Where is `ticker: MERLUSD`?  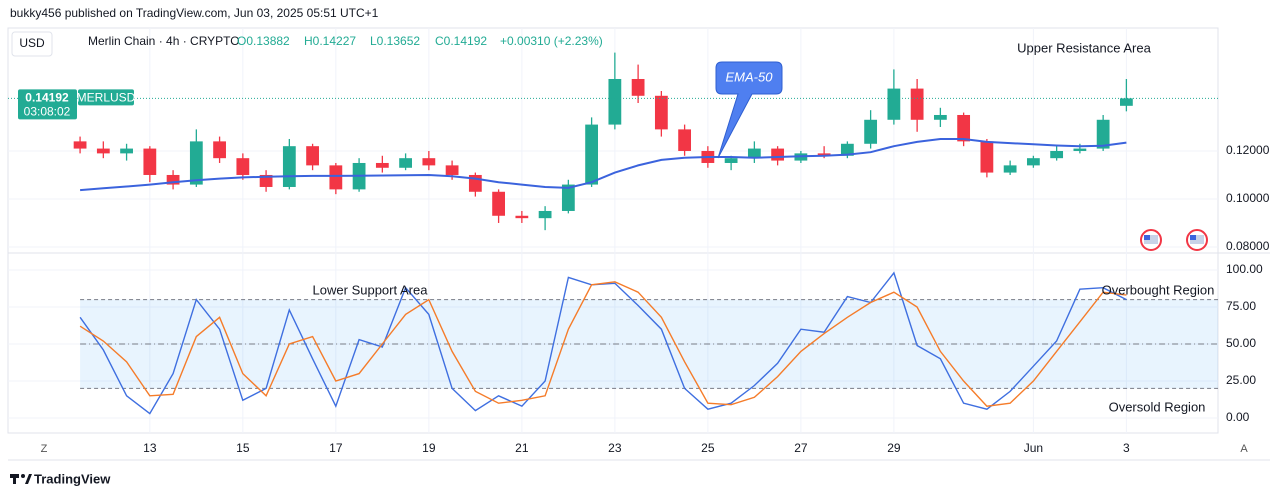 ticker: MERLUSD is located at coordinates (106, 98).